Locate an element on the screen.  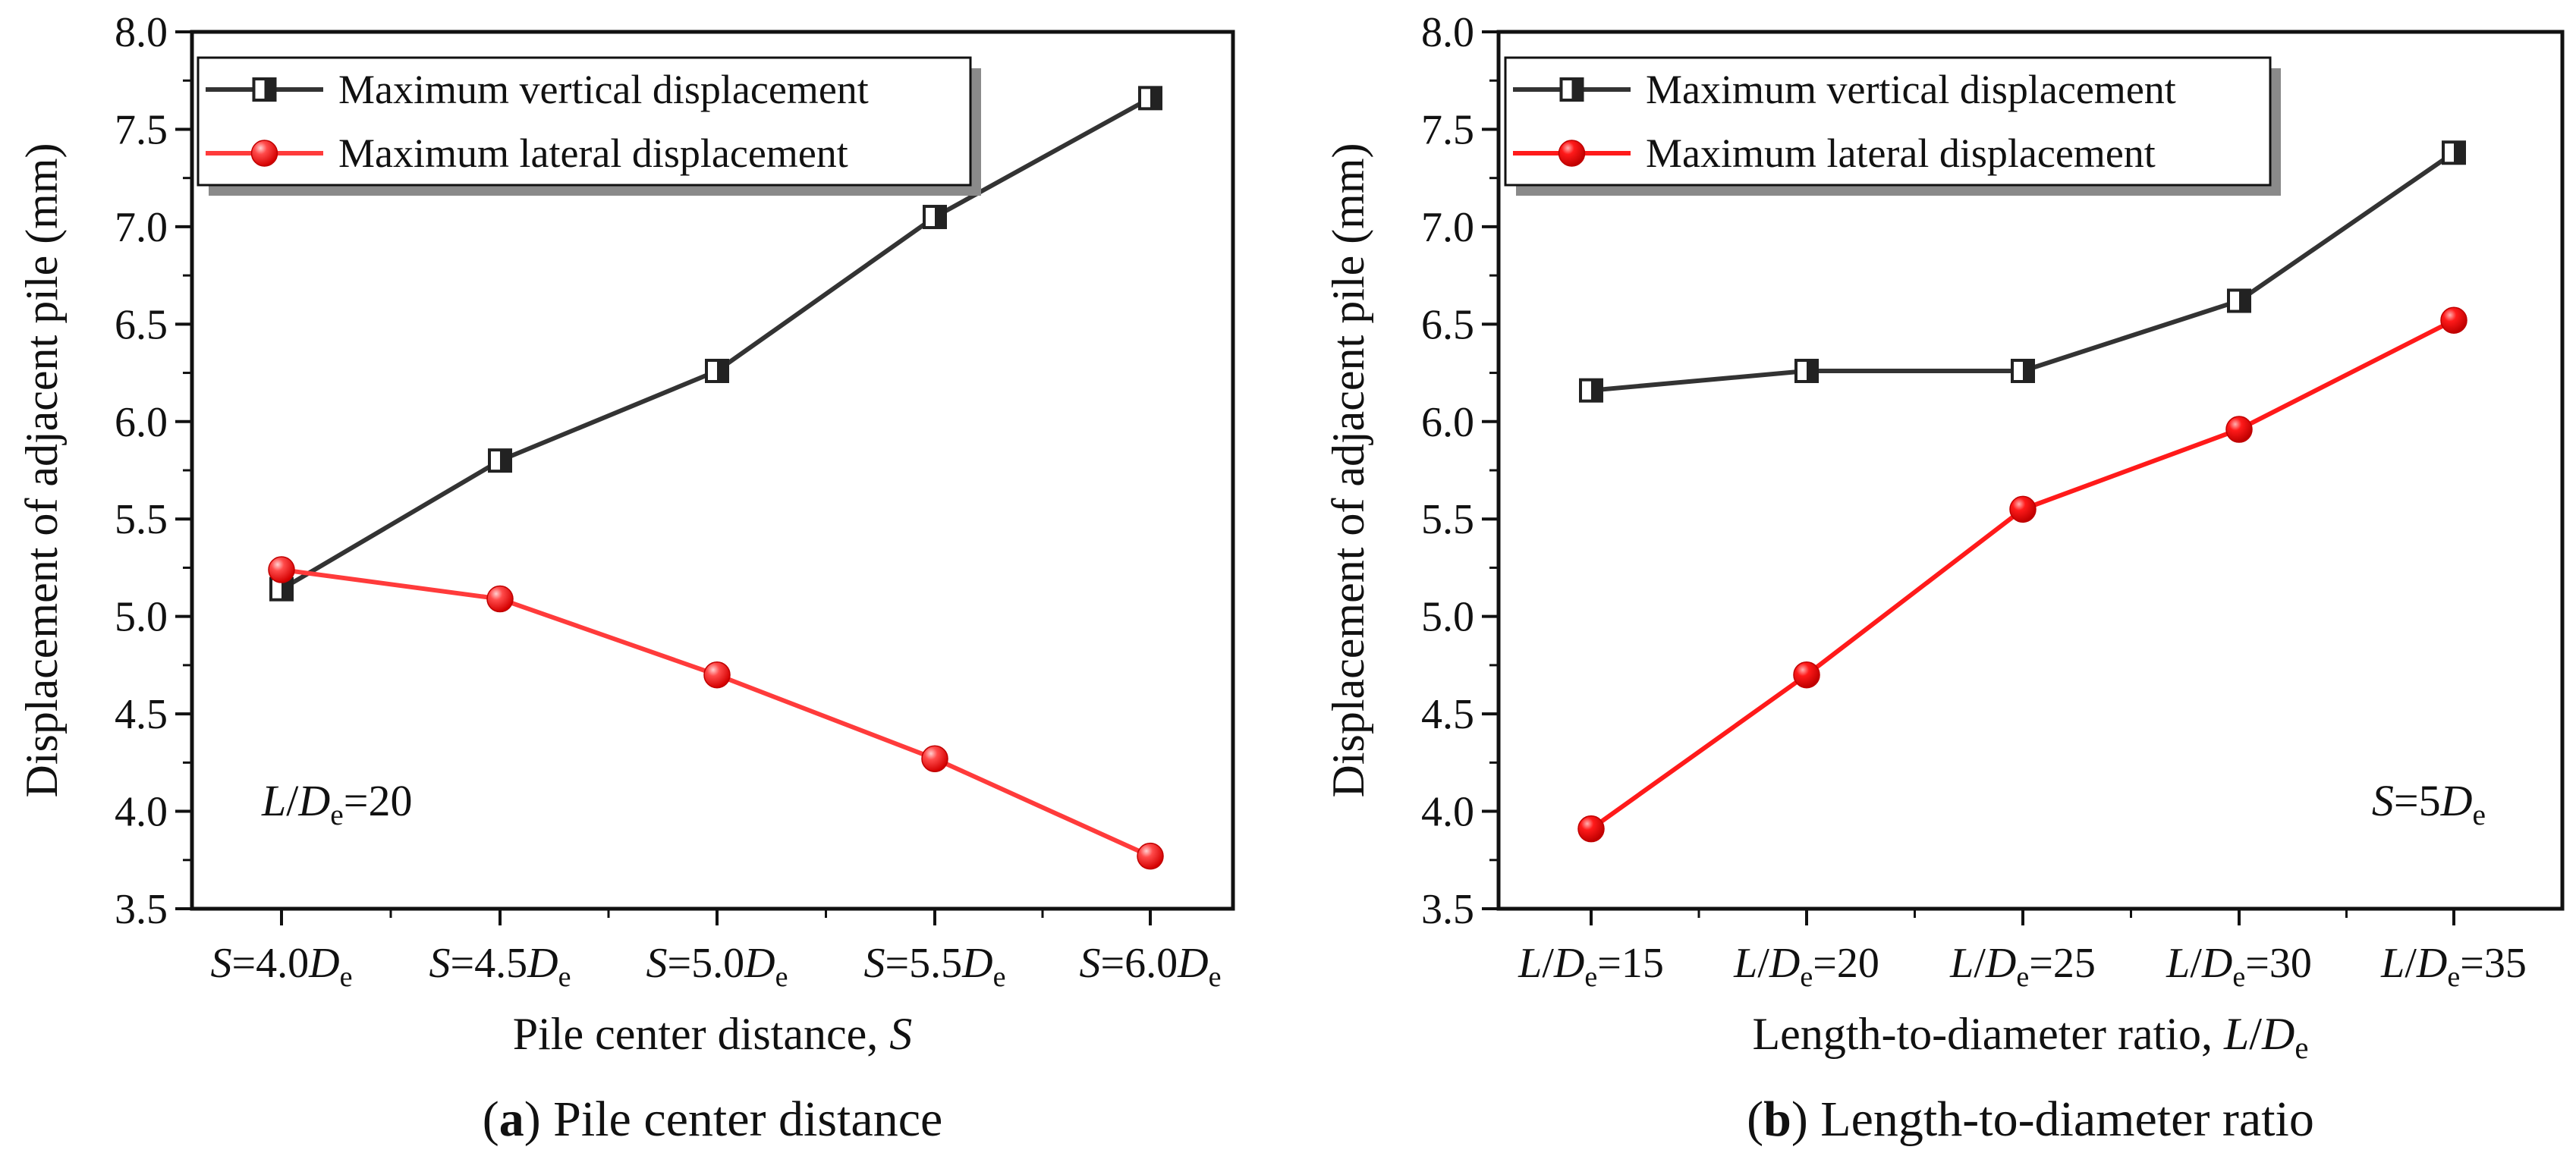
panel-annotation: S=5De is located at coordinates (2429, 803).